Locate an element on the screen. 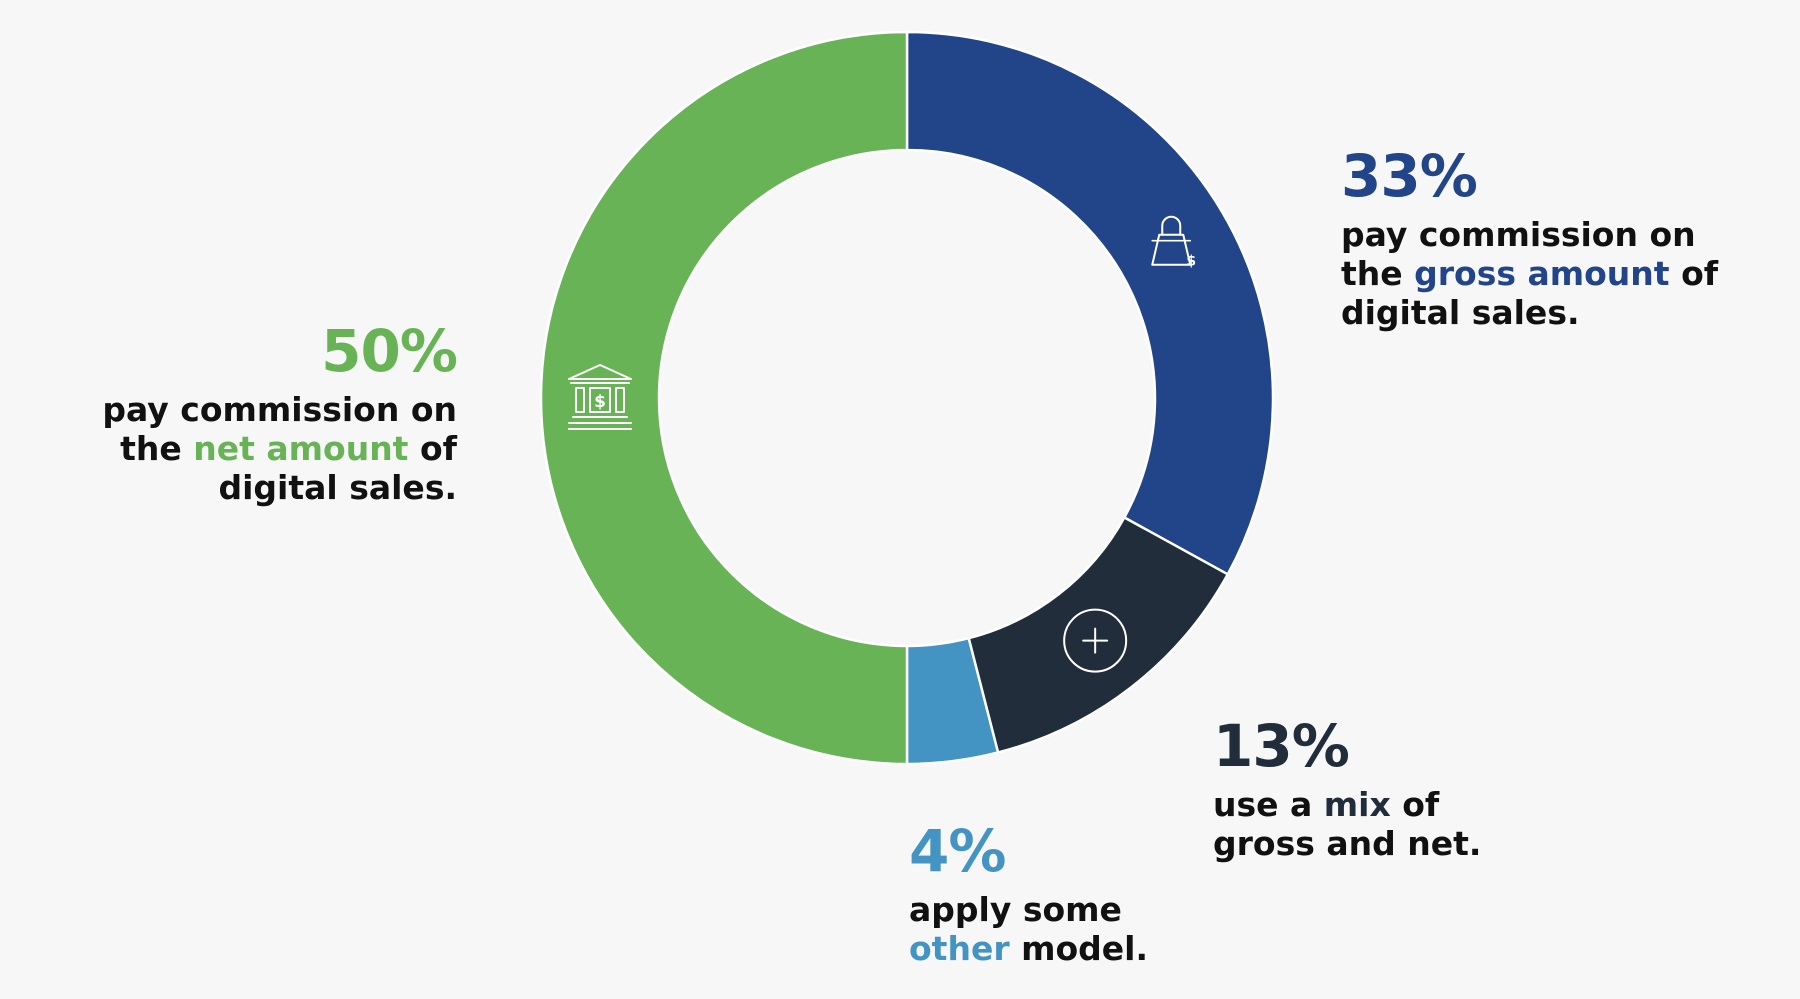  desc-line: the gross amount of is located at coordinates (1529, 273).